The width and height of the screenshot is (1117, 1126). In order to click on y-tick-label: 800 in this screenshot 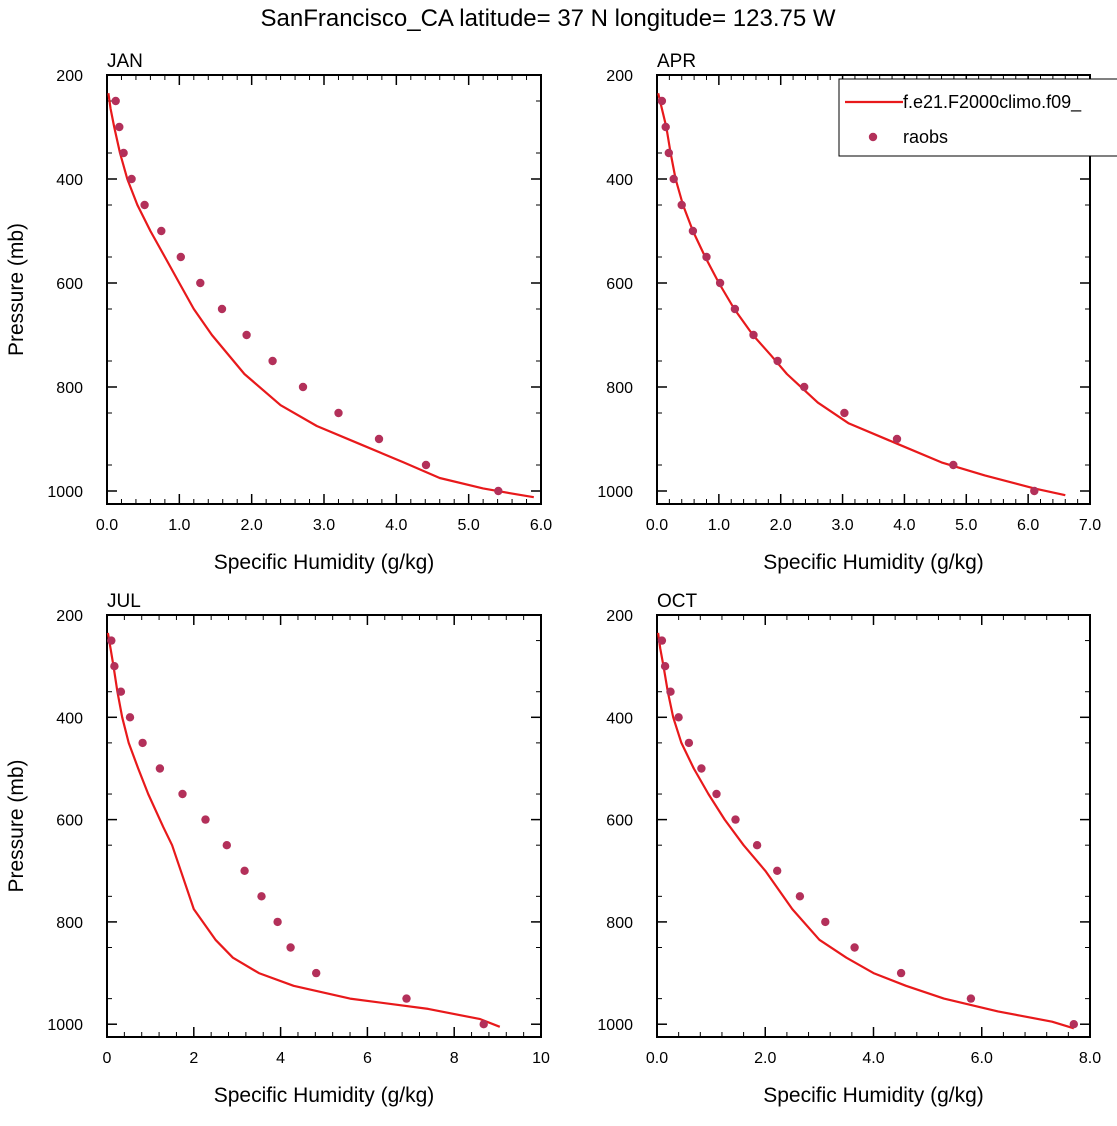, I will do `click(69, 388)`.